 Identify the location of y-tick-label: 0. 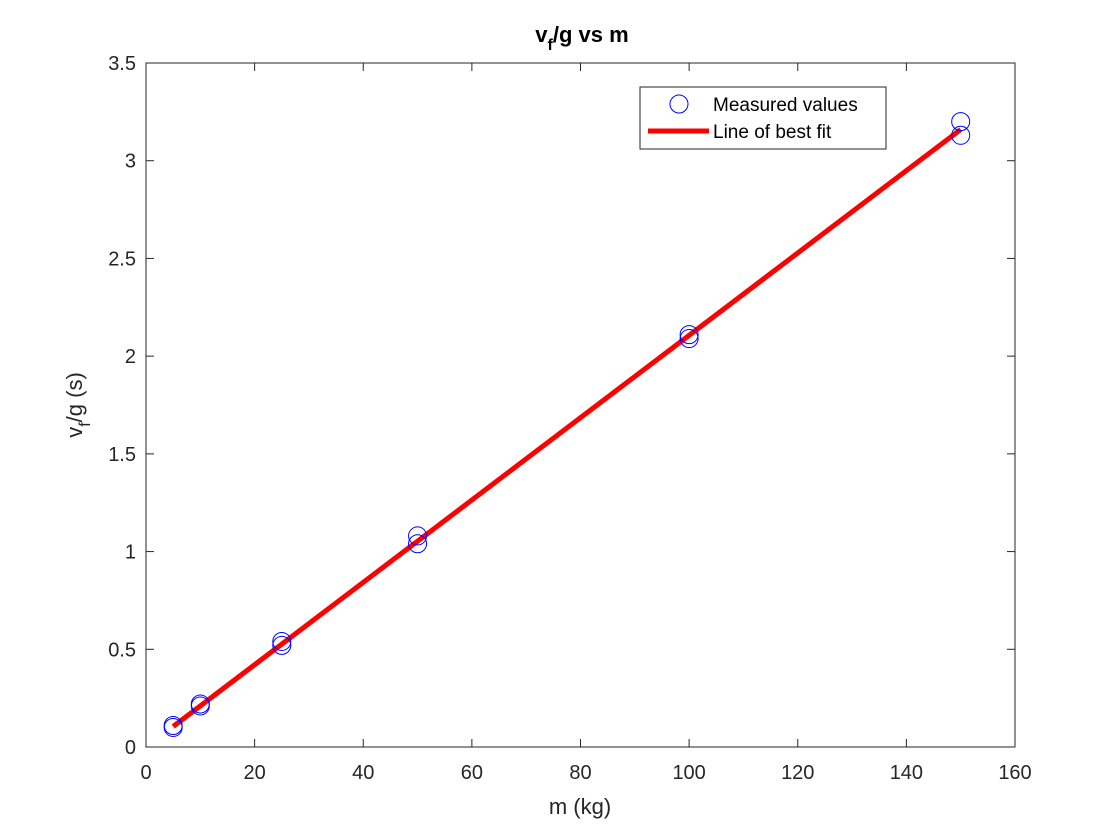
(130, 748).